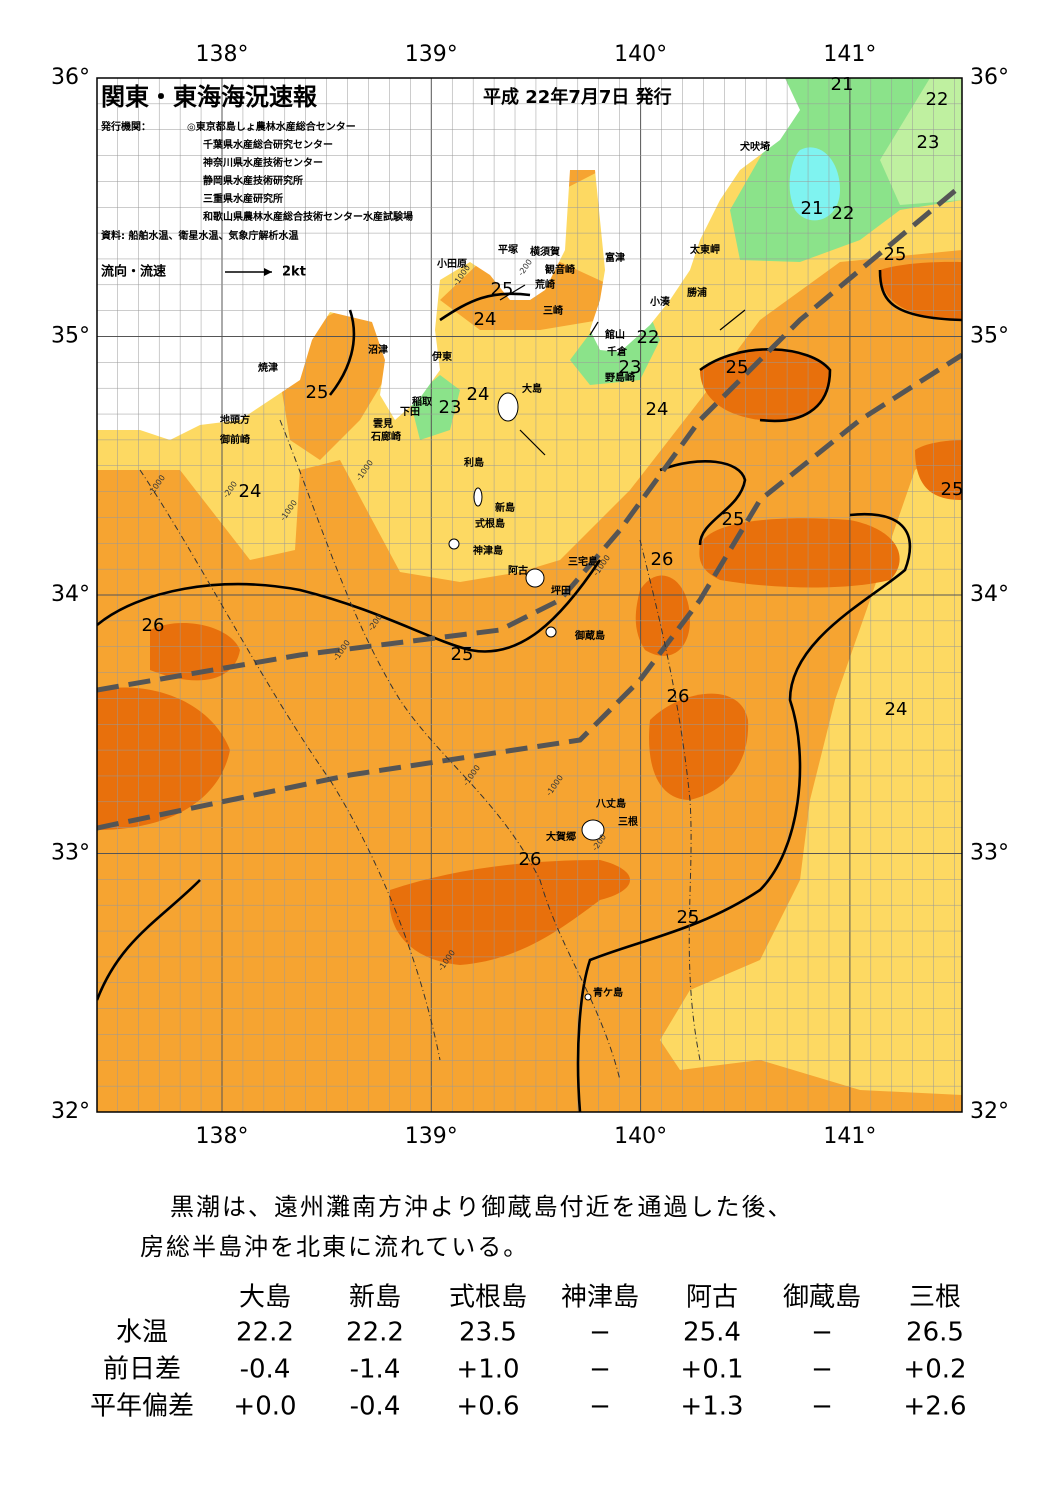  Describe the element at coordinates (660, 301) in the screenshot. I see `place-name: 小湊` at that location.